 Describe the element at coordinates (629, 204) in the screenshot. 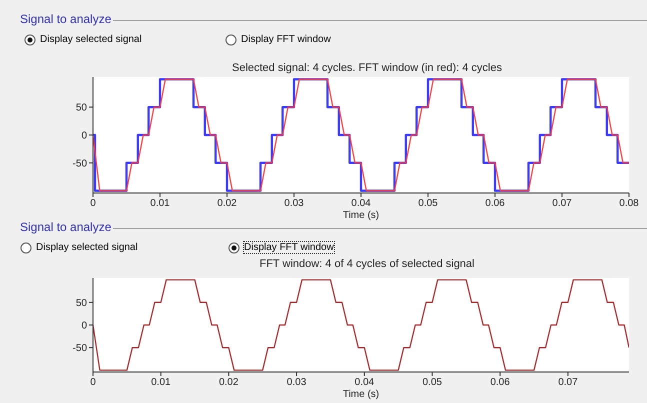

I see `x-tick-label: 0.08` at that location.